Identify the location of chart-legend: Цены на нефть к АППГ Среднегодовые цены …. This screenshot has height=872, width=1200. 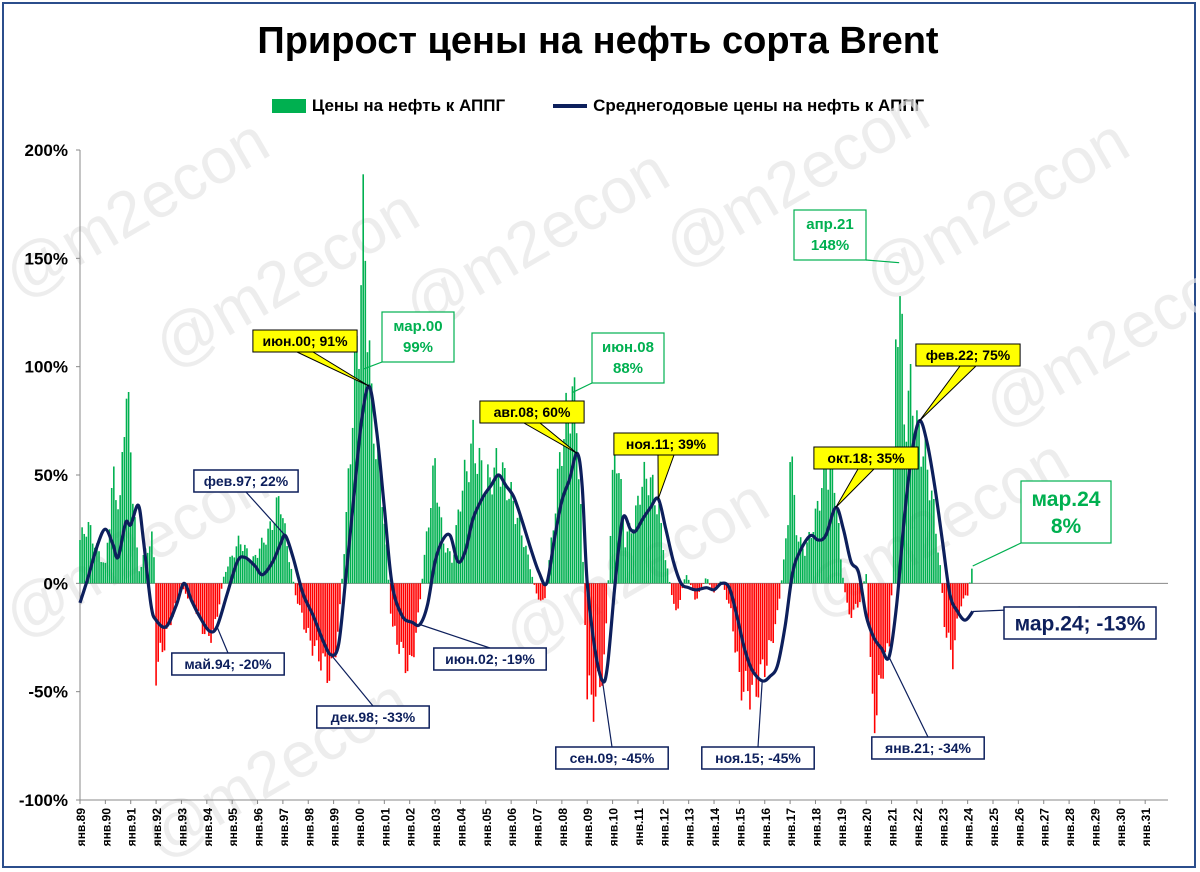
(598, 106).